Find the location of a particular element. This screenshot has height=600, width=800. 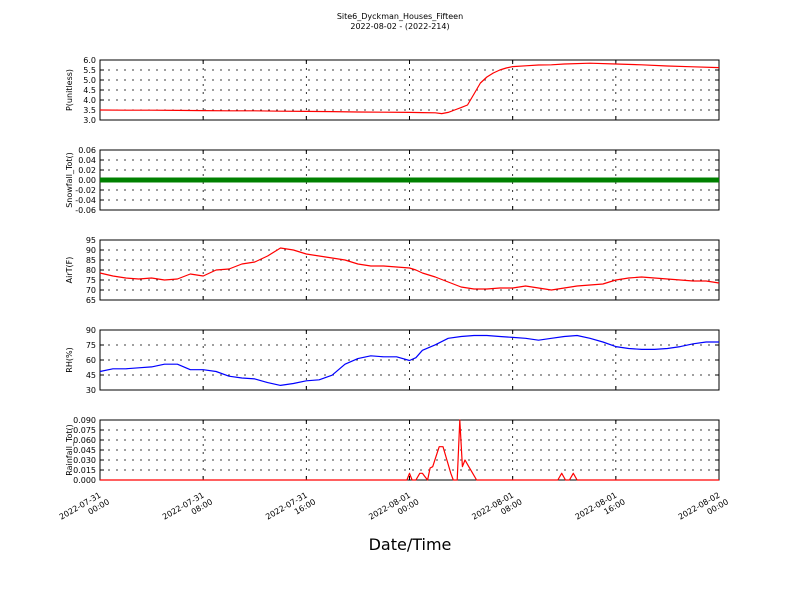

y-tick-label: -0.06 is located at coordinates (85, 210).